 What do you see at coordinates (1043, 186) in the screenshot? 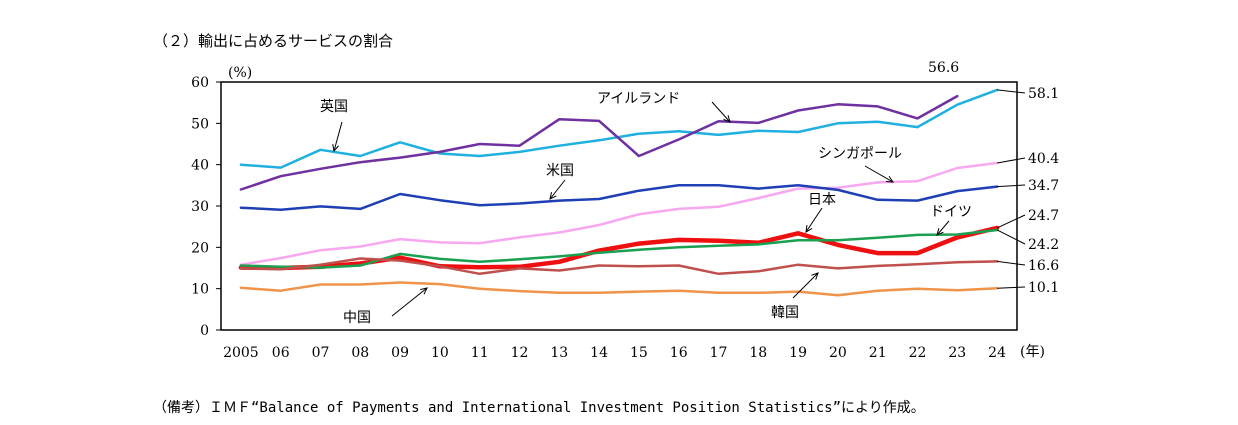
I see `end-value-label: 34.7` at bounding box center [1043, 186].